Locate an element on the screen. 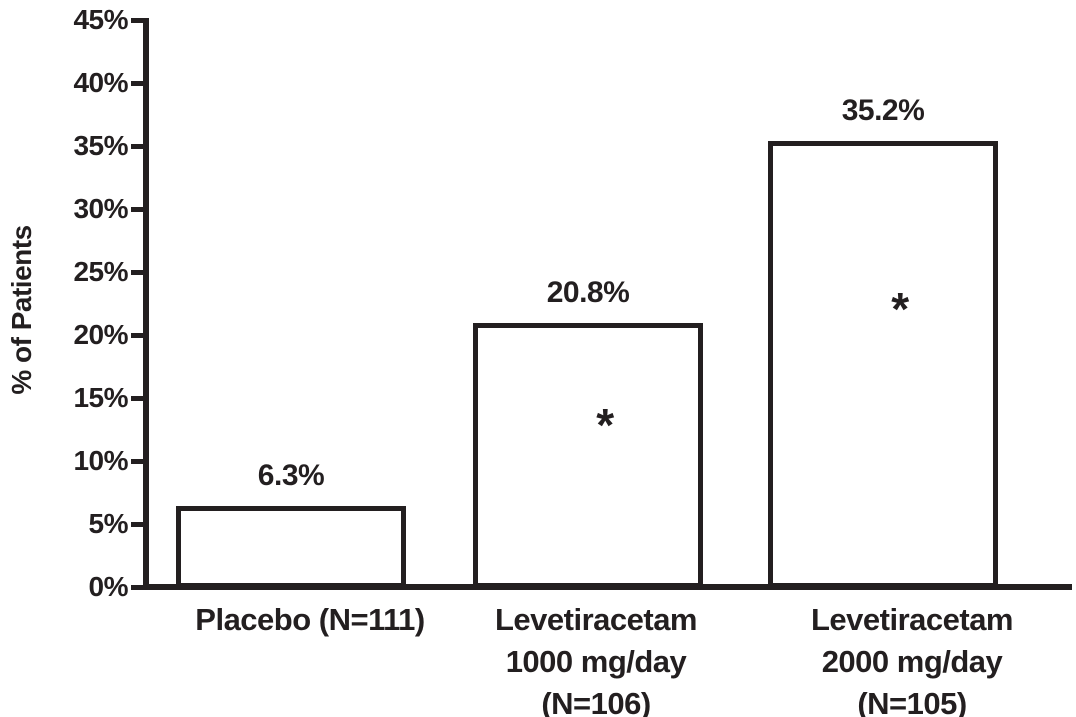 Image resolution: width=1076 pixels, height=717 pixels. x-category-label: Levetiracetam 2000 mg/day (N=105) is located at coordinates (912, 659).